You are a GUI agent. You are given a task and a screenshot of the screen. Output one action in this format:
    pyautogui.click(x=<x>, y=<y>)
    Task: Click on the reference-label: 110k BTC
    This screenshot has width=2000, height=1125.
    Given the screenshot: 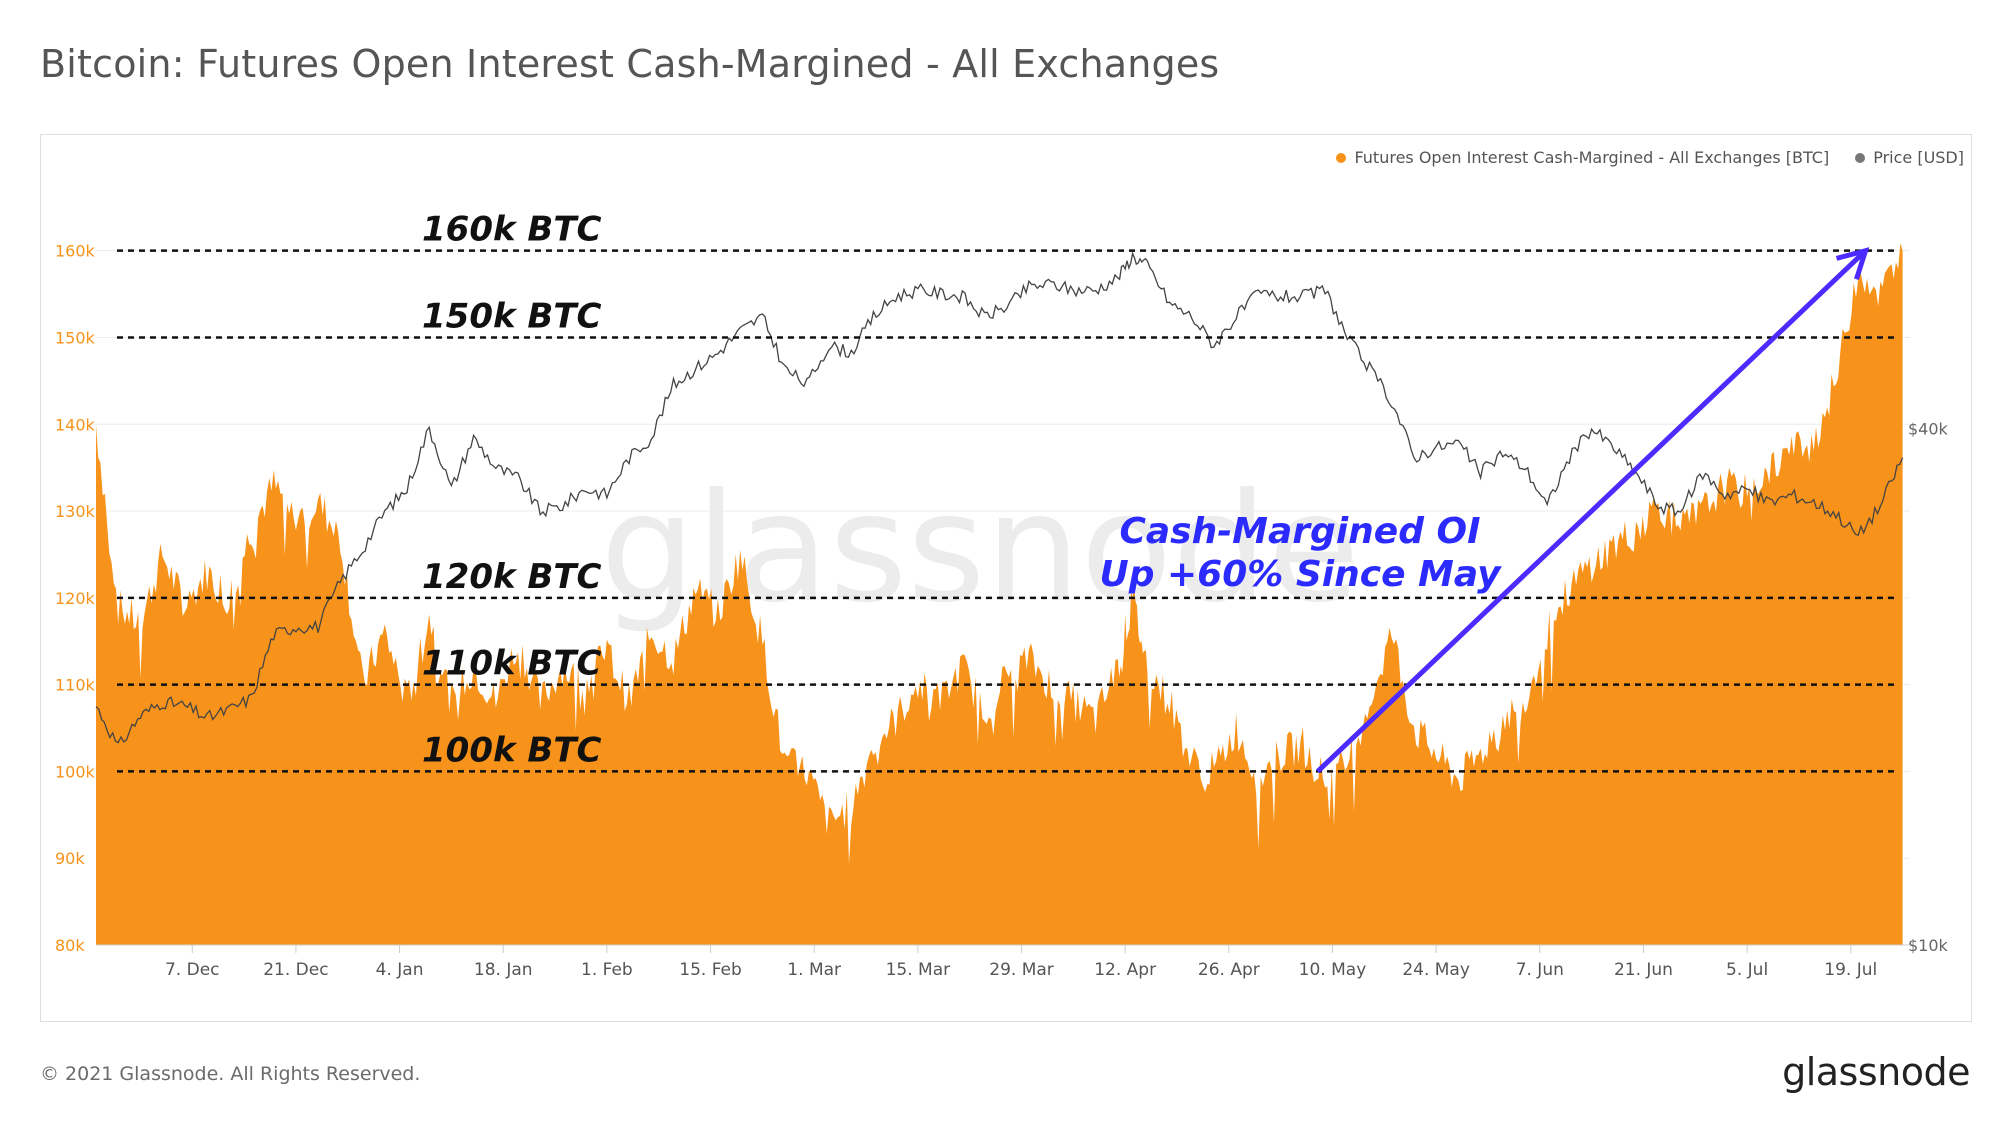 What is the action you would take?
    pyautogui.click(x=512, y=664)
    